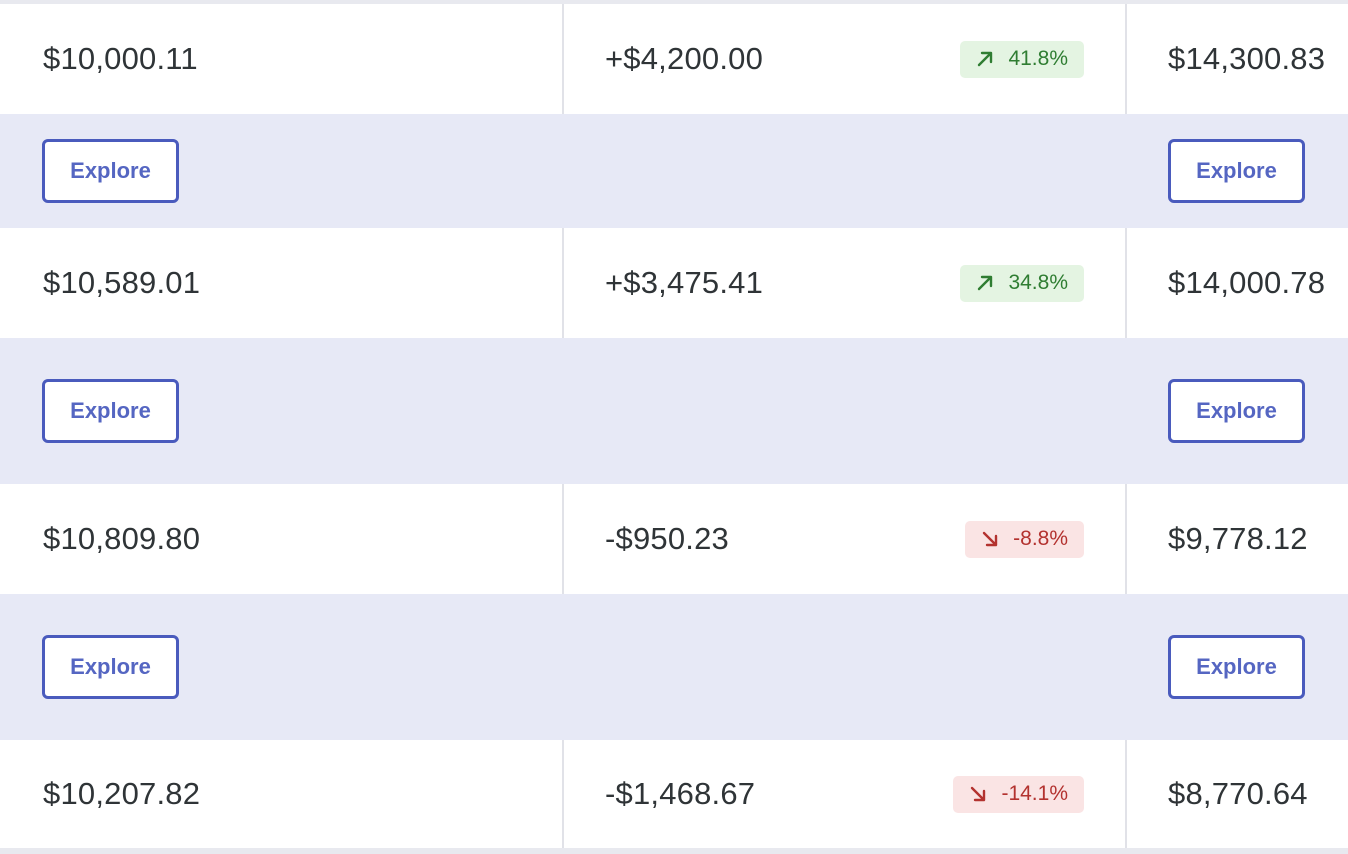 This screenshot has width=1348, height=854. I want to click on starting-value: $10,589.01, so click(122, 282).